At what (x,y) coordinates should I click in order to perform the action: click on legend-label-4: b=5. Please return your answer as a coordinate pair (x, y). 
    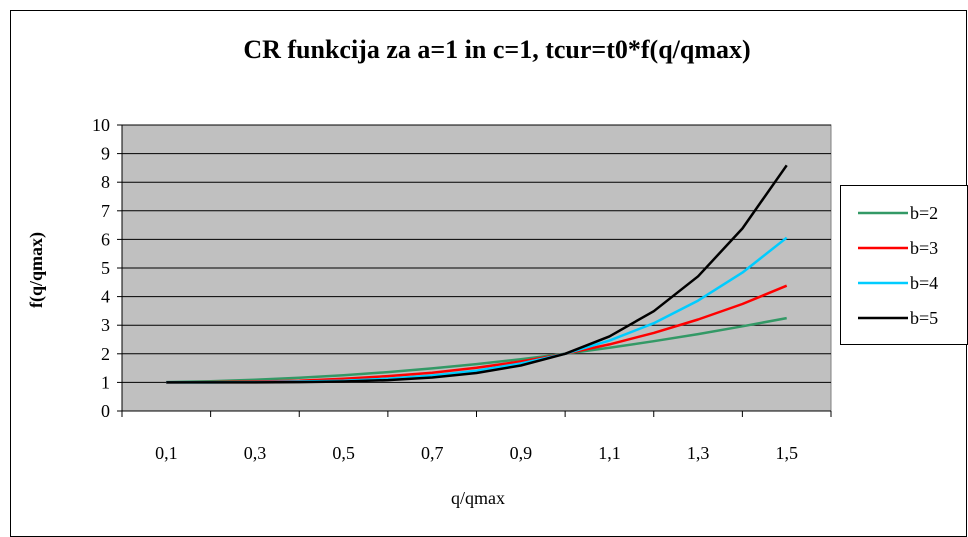
    Looking at the image, I should click on (924, 318).